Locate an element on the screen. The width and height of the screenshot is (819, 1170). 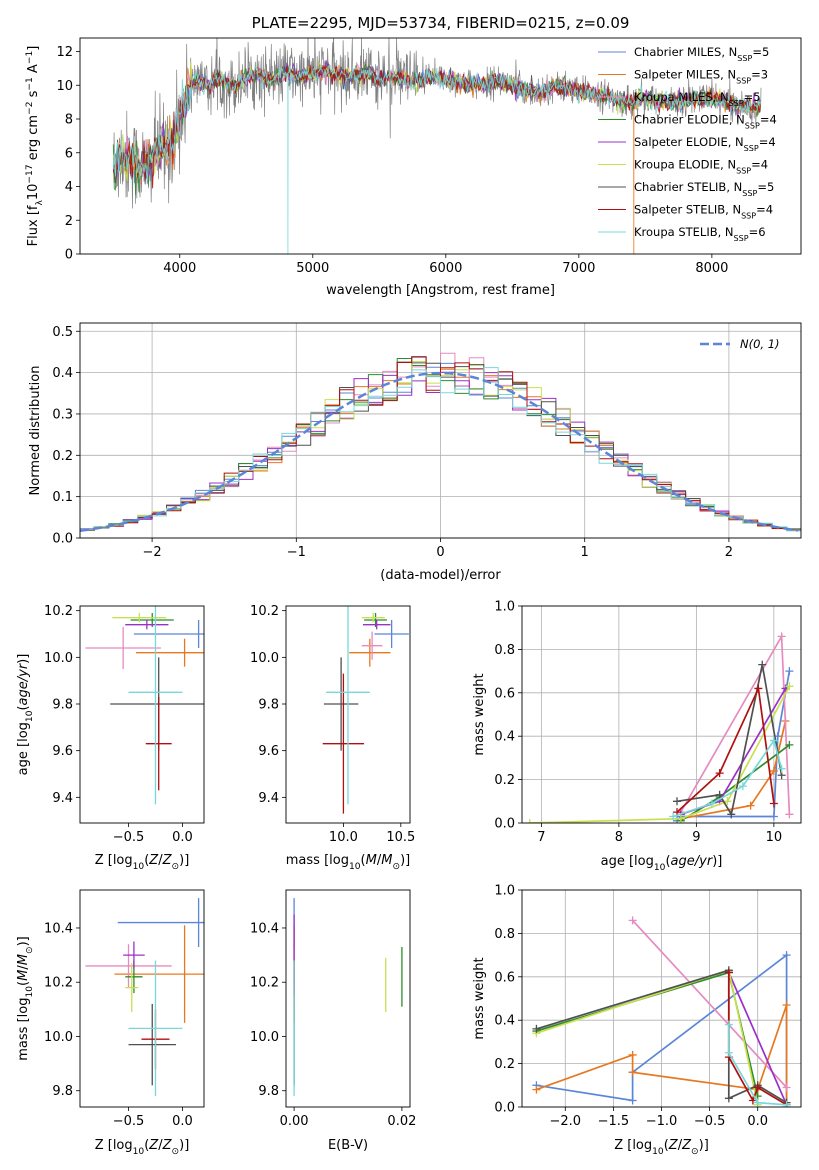
legend-entry-salpeter-stelib: Salpeter STELIB, NSSP=4 is located at coordinates (703, 212).